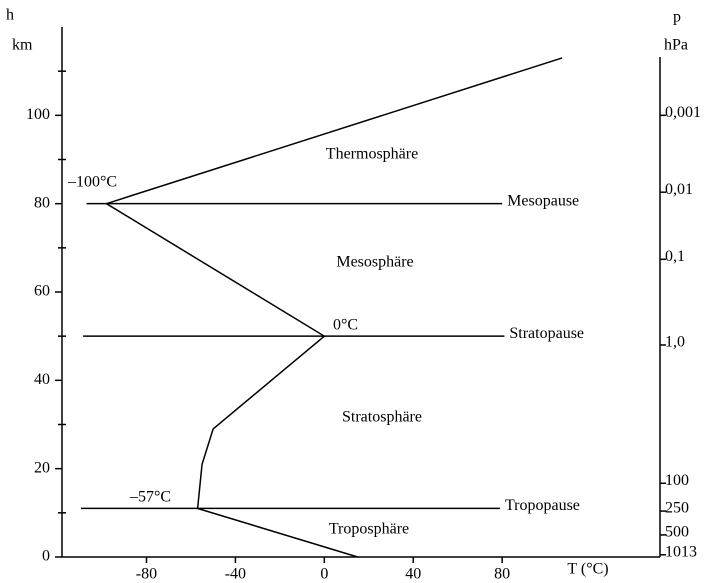 The image size is (719, 583). Describe the element at coordinates (324, 574) in the screenshot. I see `x-tick-label: 0` at that location.